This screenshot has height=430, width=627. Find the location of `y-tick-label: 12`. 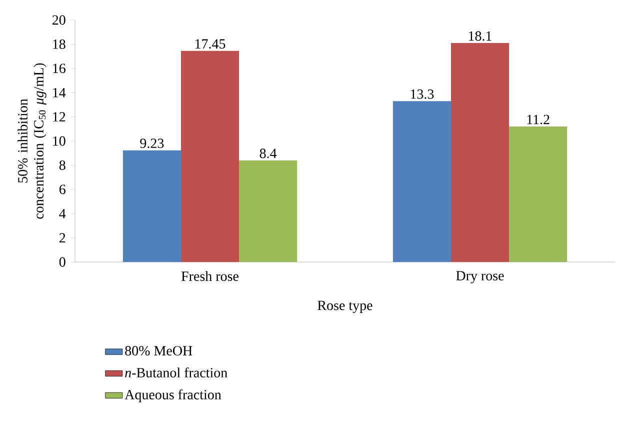

y-tick-label: 12 is located at coordinates (59, 117).